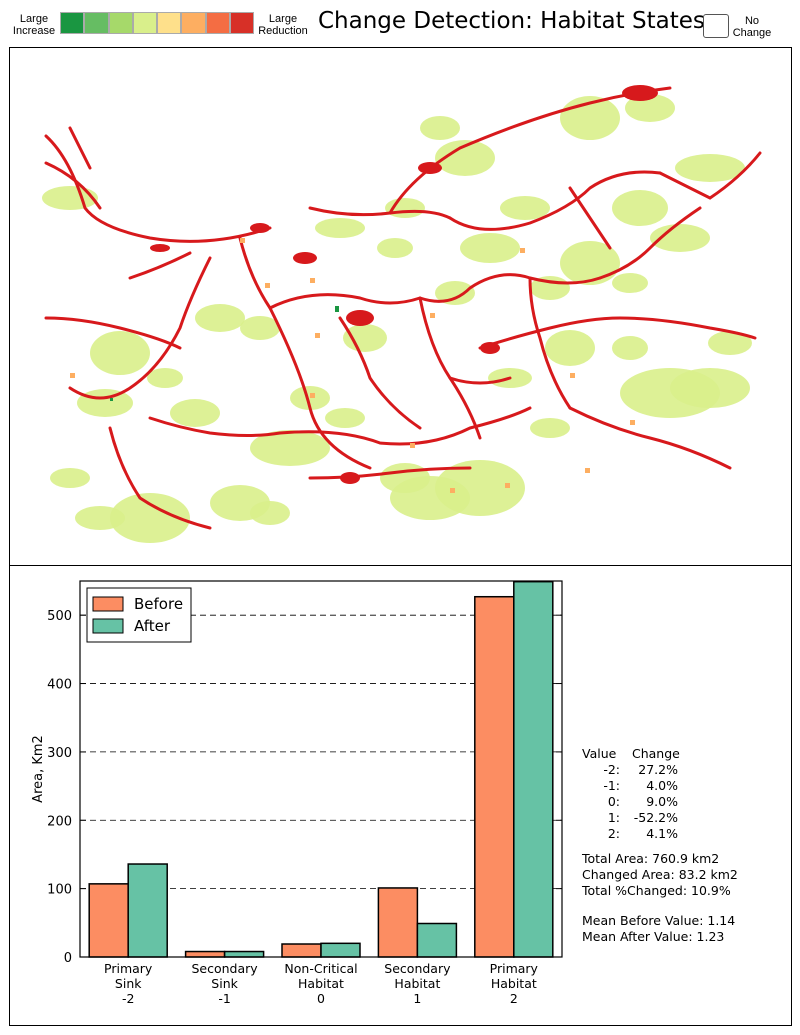 Image resolution: width=800 pixels, height=1035 pixels. Describe the element at coordinates (417, 983) in the screenshot. I see `x-tick-label: Secondary Habitat 1` at that location.